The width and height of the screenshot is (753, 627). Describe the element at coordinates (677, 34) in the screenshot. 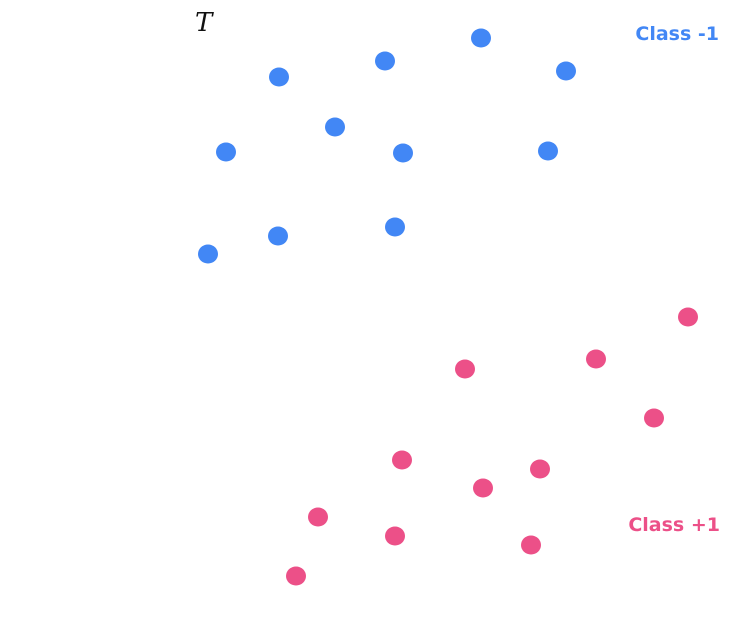

I see `class-neg-label: Class -1` at that location.